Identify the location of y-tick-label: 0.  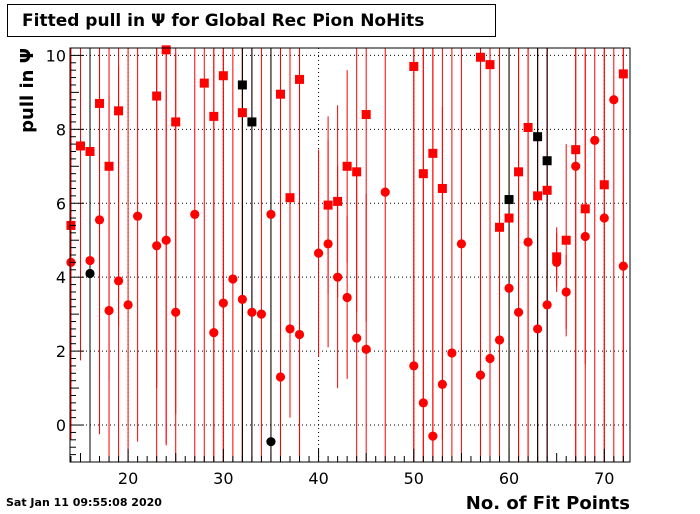
(61, 425).